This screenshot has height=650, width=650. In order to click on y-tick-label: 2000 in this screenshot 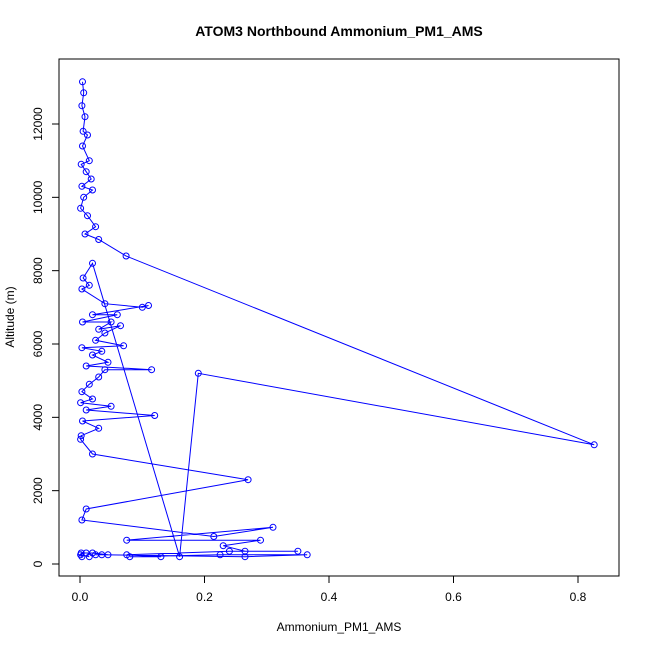, I will do `click(38, 490)`.